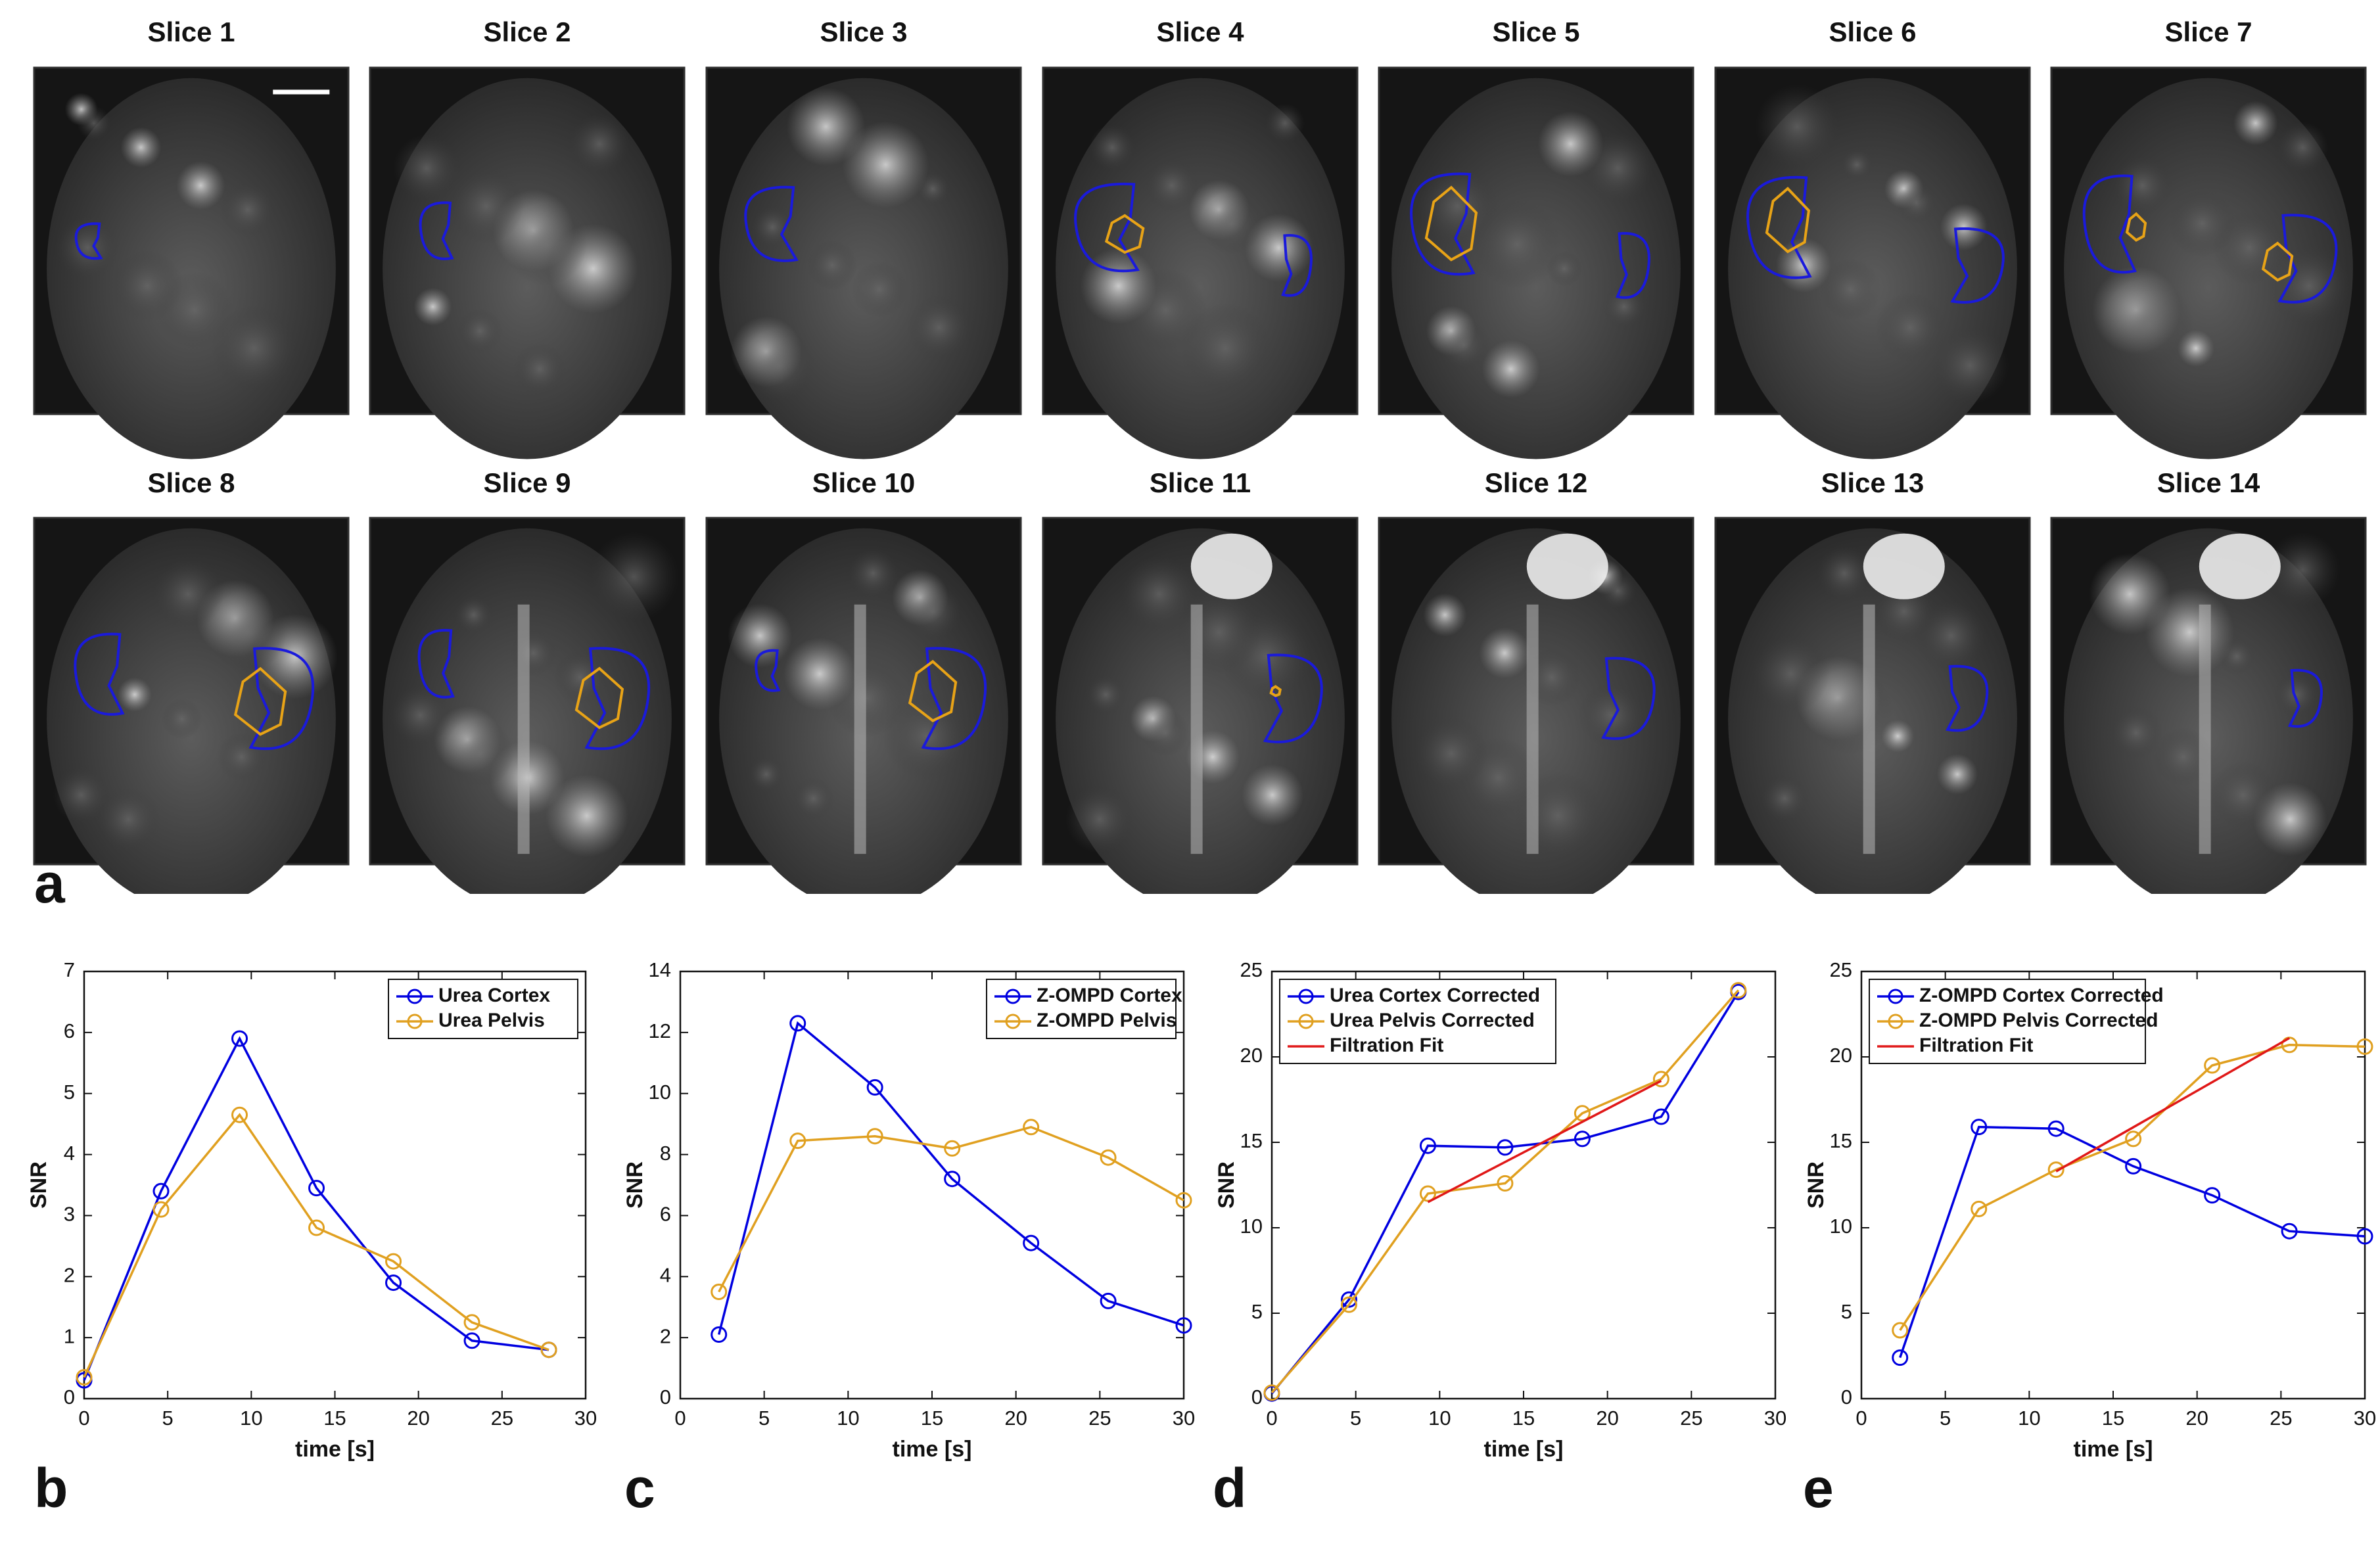 The width and height of the screenshot is (2380, 1561). I want to click on x-tick-label: 20, so click(2196, 1419).